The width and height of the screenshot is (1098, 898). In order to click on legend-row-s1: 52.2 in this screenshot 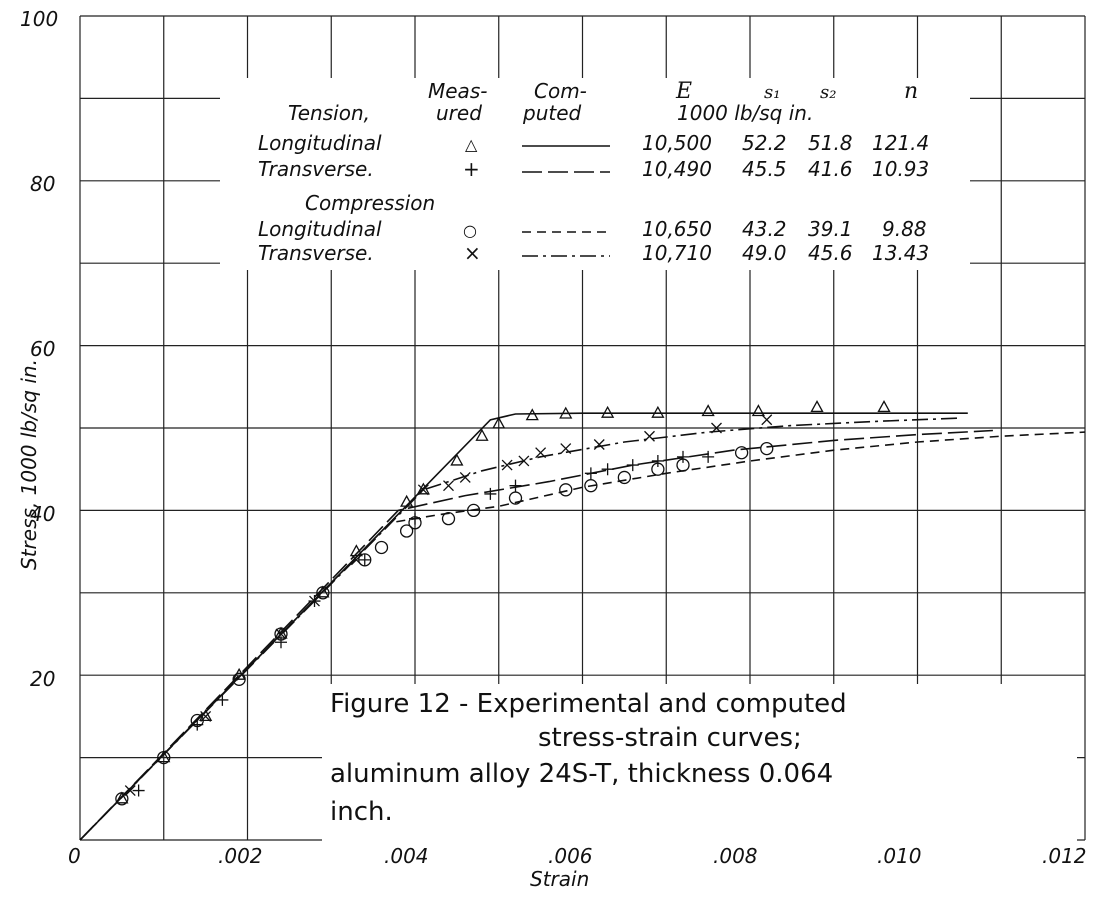, I will do `click(764, 143)`.